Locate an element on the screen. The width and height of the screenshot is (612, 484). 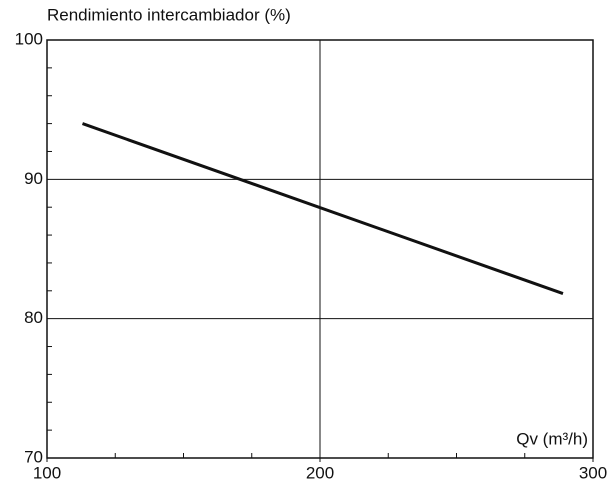
chart-title: Rendimiento intercambiador (%) is located at coordinates (169, 14).